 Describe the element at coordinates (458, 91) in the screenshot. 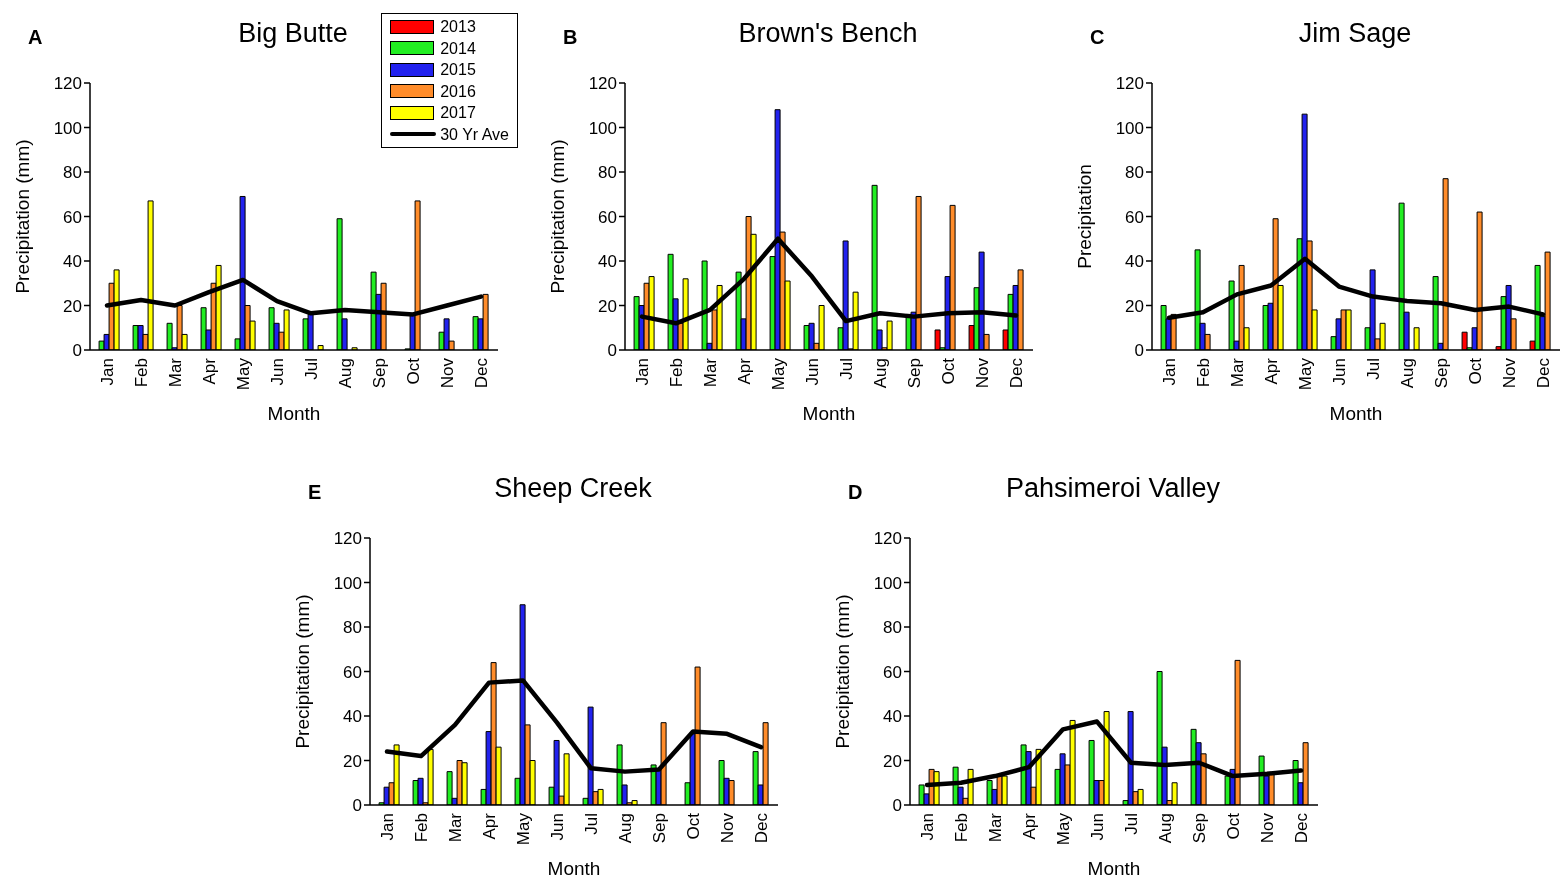

I see `legend-label: 2016` at that location.